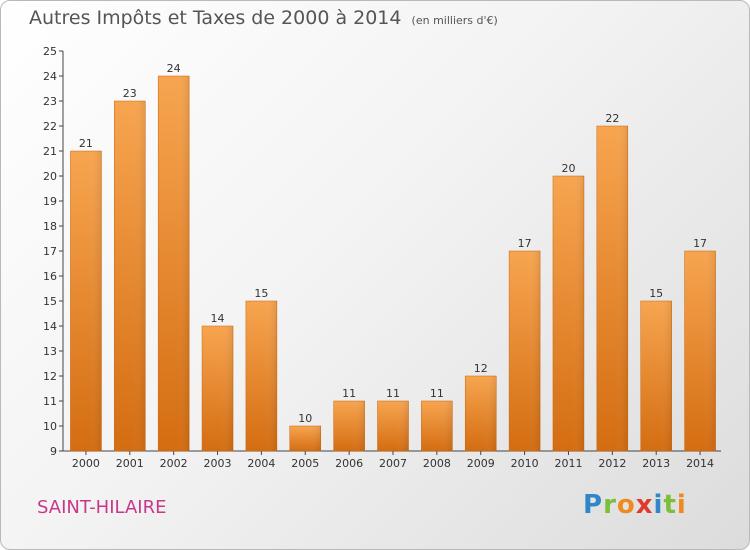 The width and height of the screenshot is (750, 550). What do you see at coordinates (50, 76) in the screenshot?
I see `y-tick-label: 24` at bounding box center [50, 76].